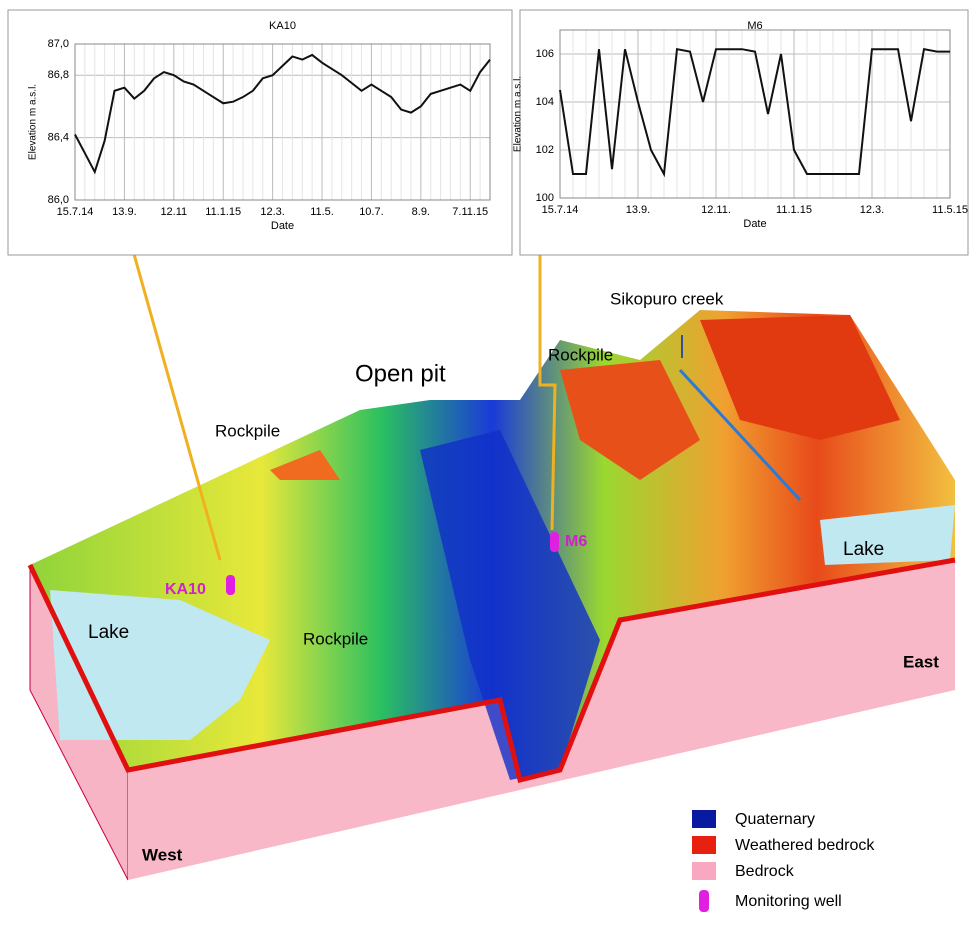  I want to click on x-tick-label: 11.5., so click(322, 212).